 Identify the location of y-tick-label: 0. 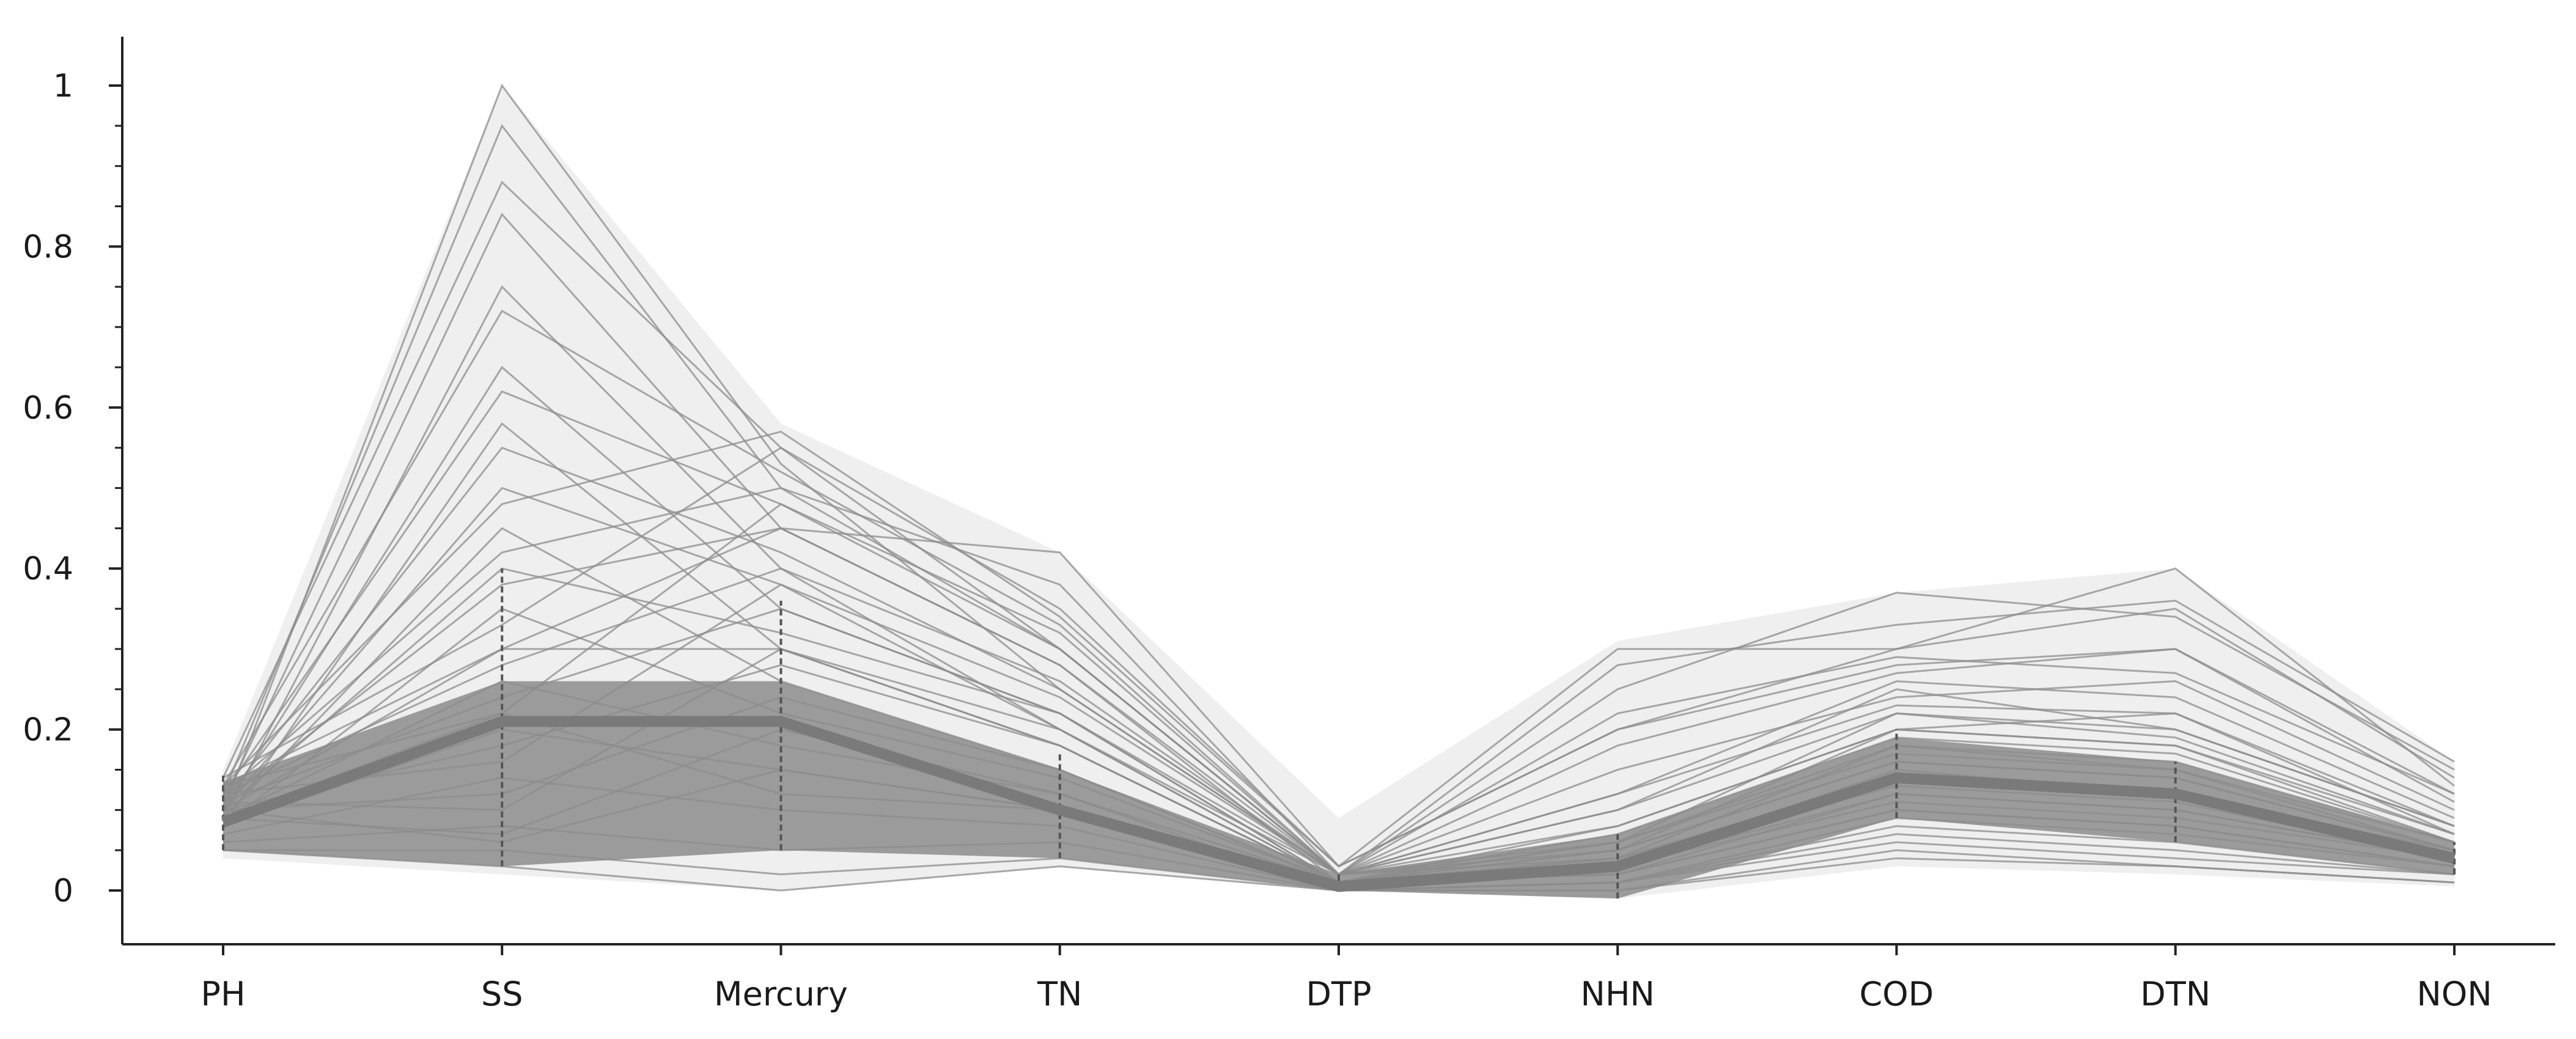
(63, 891).